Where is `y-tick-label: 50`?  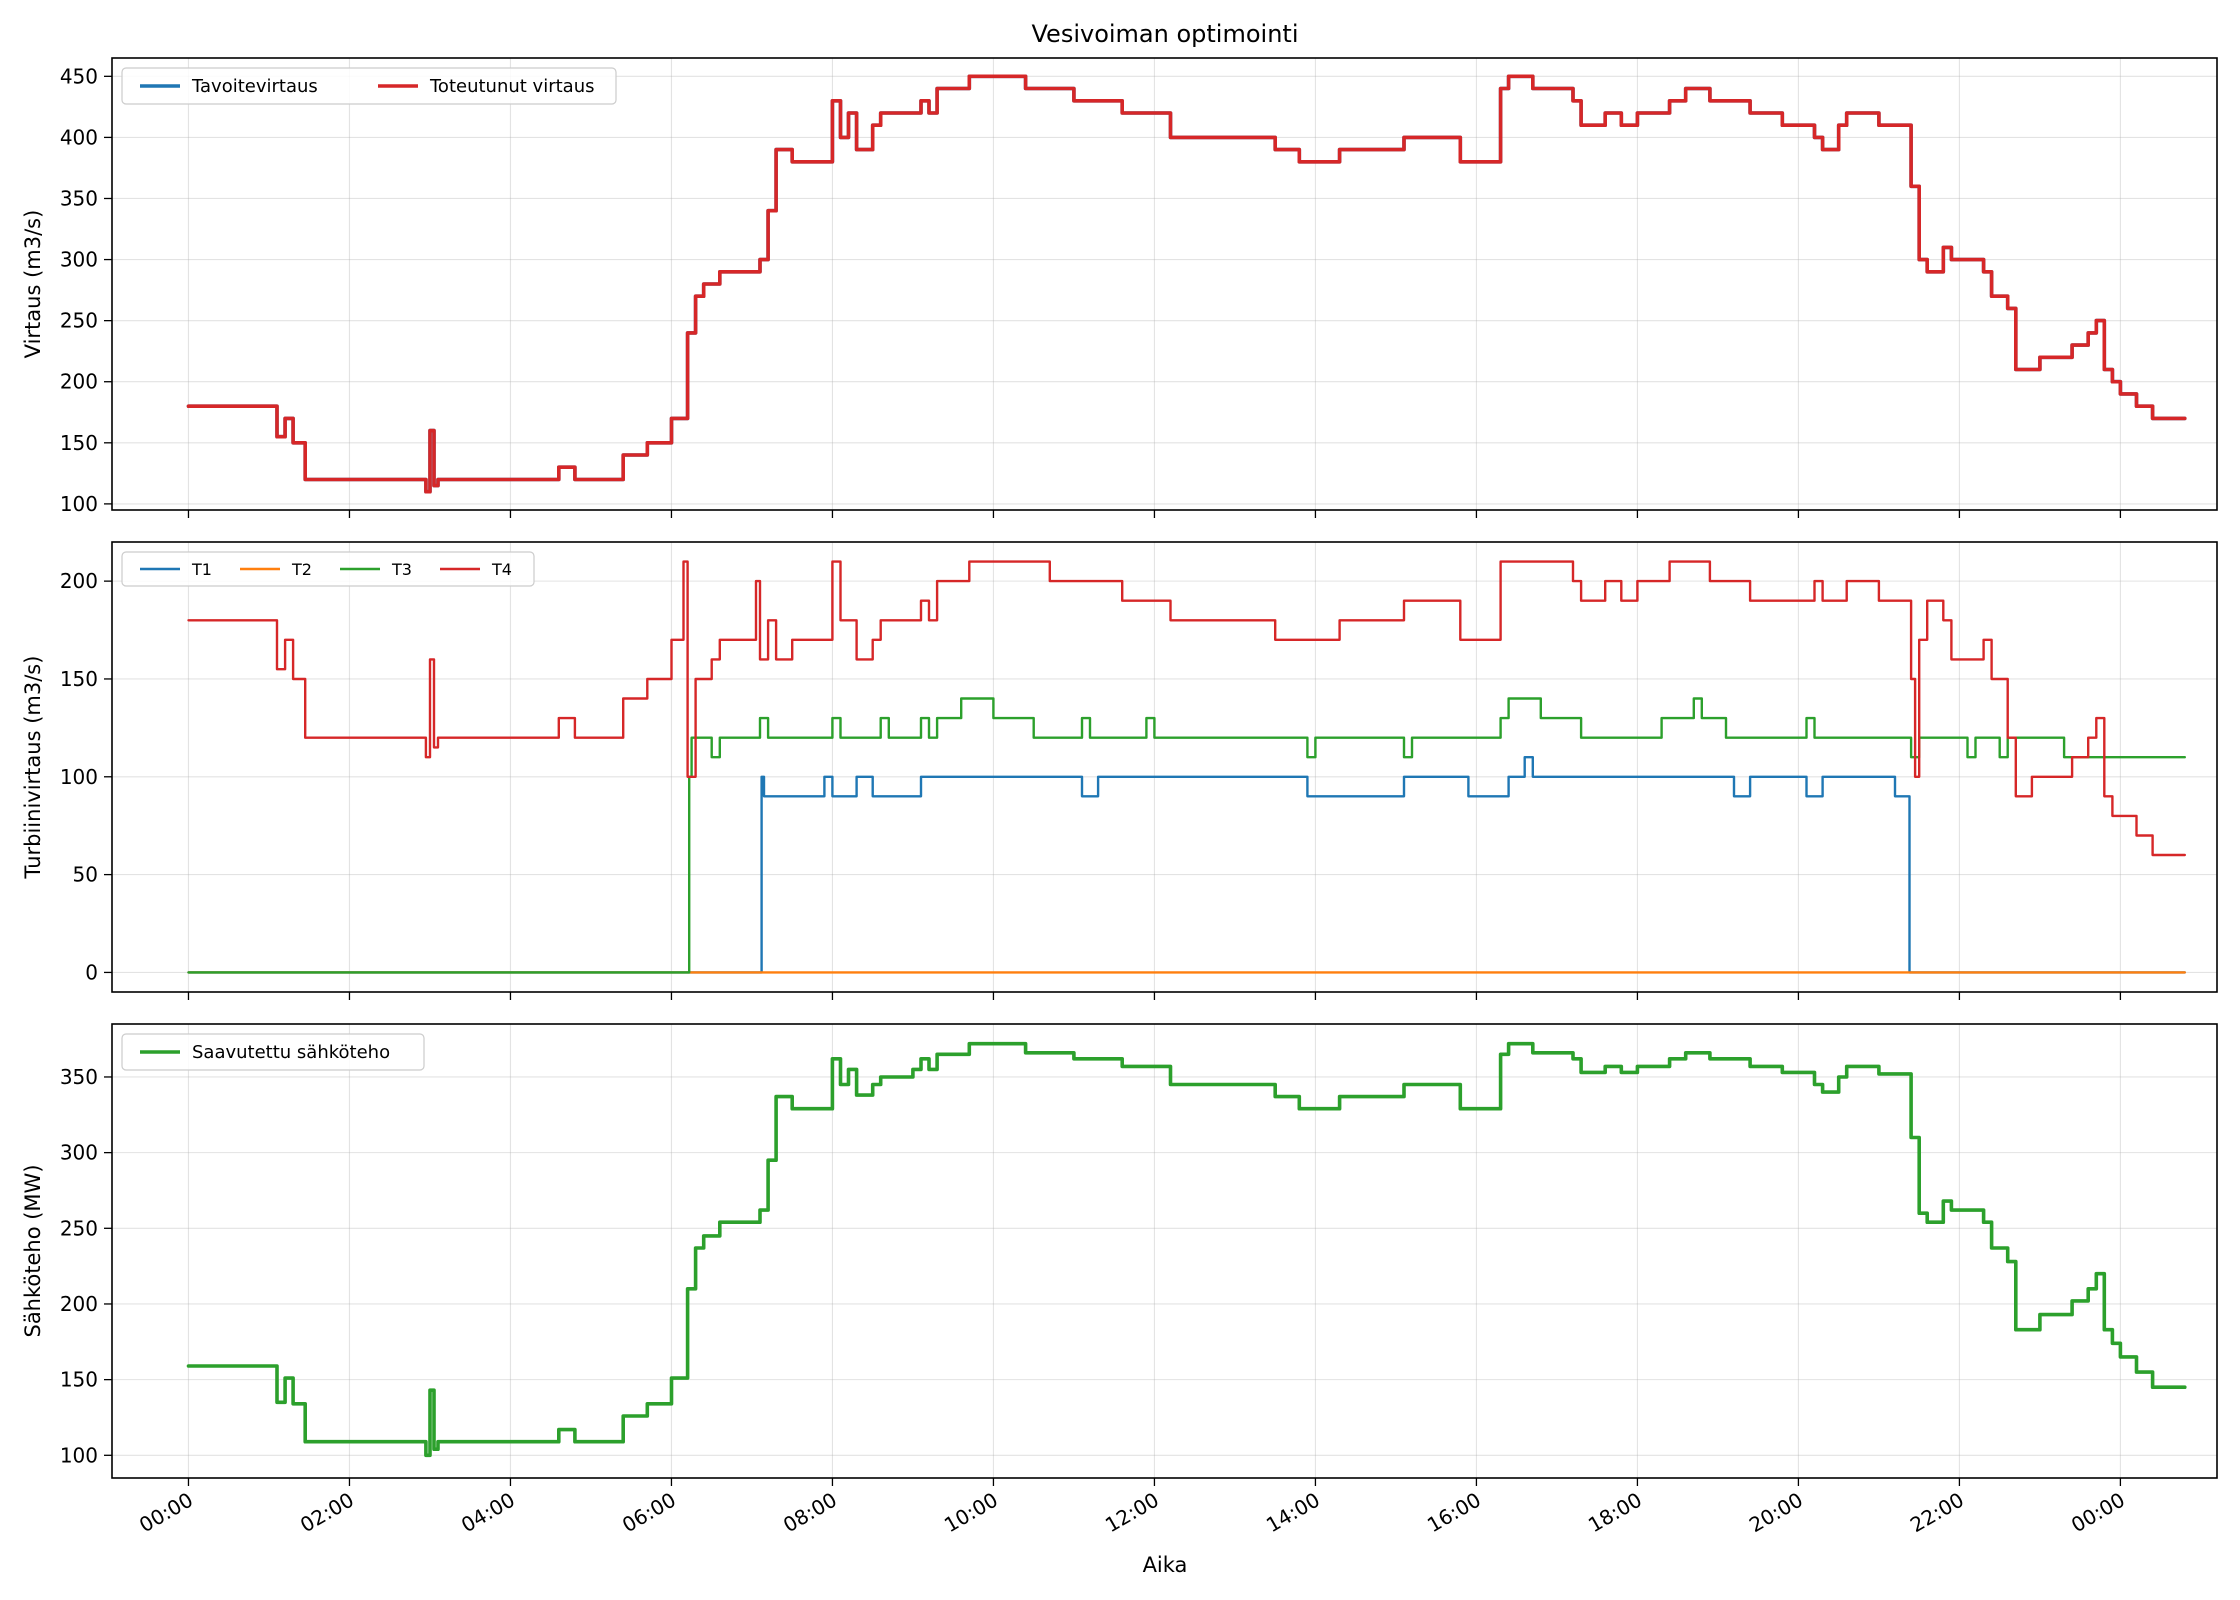
y-tick-label: 50 is located at coordinates (85, 875).